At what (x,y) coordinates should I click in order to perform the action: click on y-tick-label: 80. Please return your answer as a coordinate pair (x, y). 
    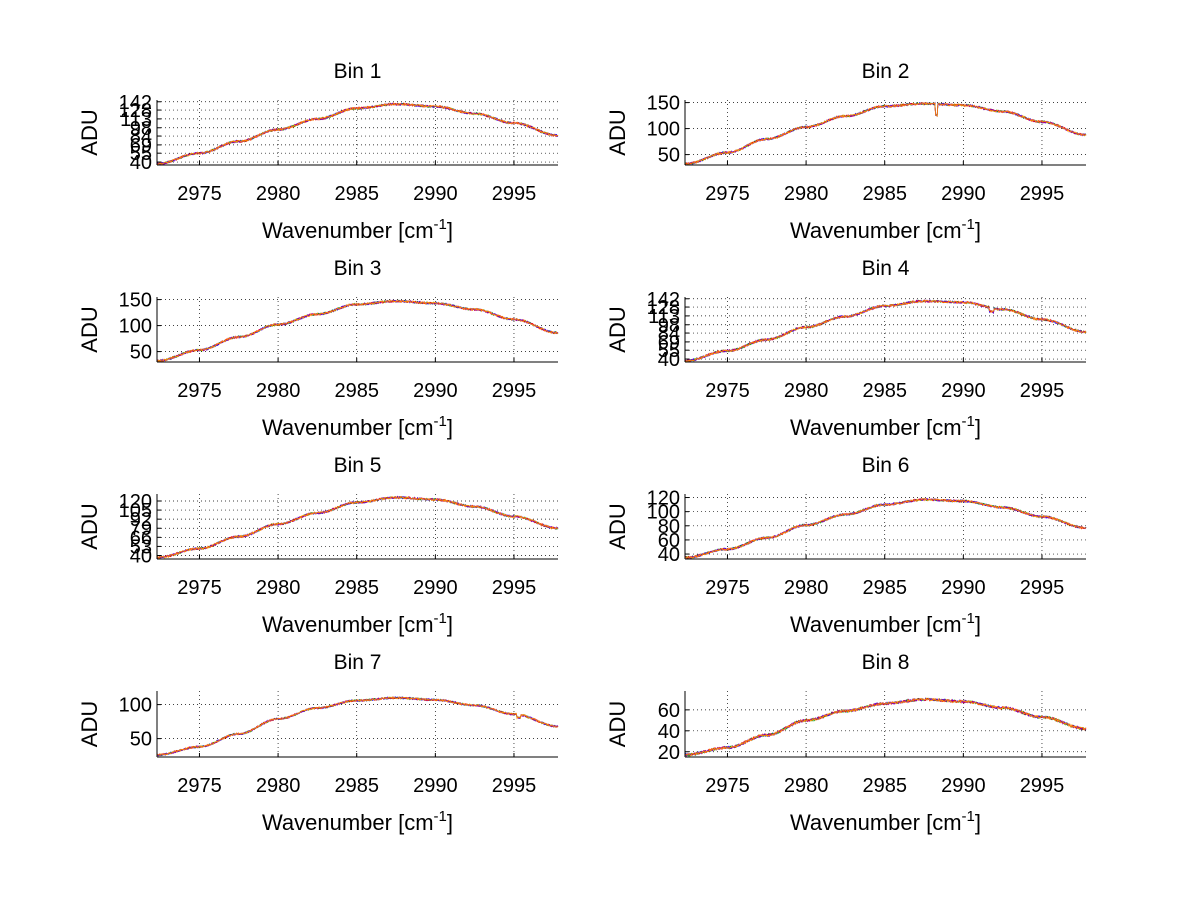
    Looking at the image, I should click on (669, 527).